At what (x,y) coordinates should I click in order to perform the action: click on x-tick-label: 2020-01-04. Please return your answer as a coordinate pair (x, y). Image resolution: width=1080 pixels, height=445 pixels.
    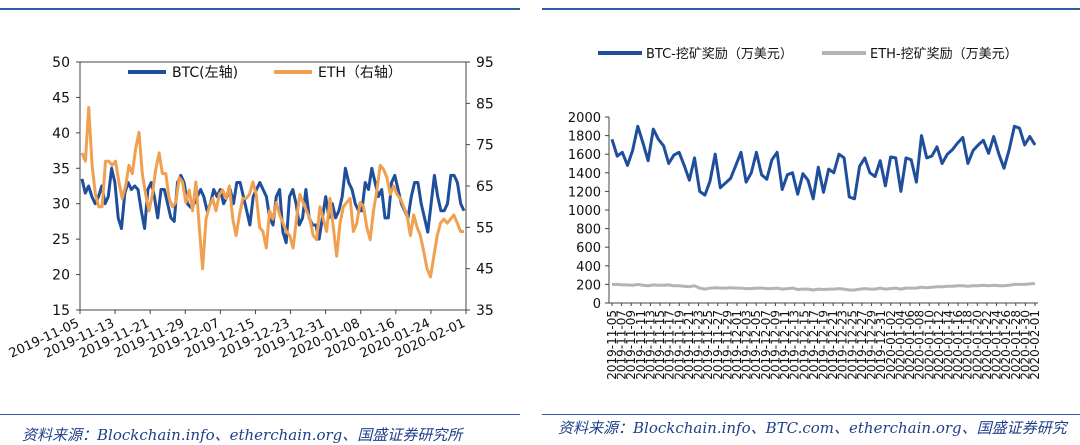
    Looking at the image, I should click on (900, 345).